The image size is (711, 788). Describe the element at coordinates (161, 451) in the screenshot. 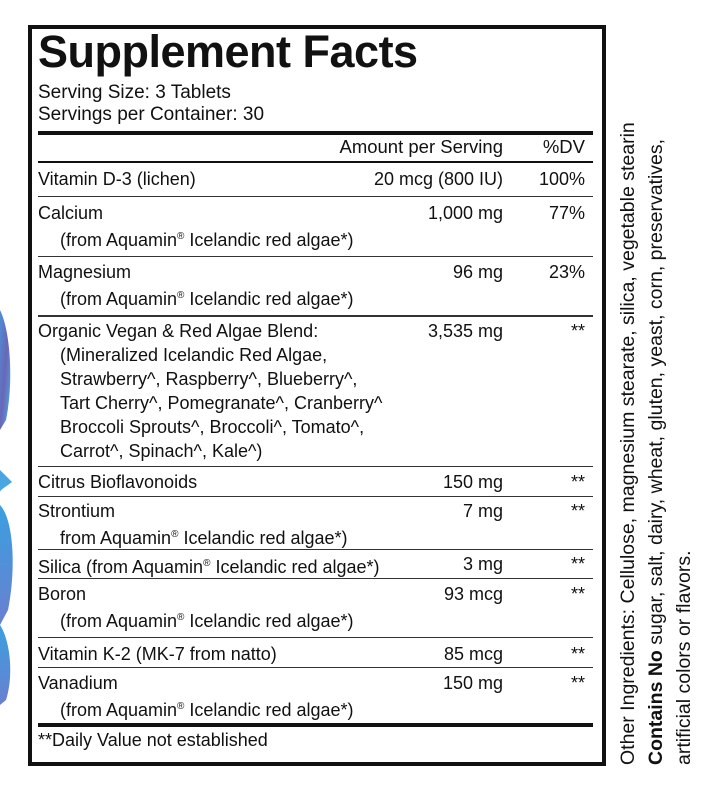

I see `nutrient-source: Carrot^, Spinach^, Kale^)` at that location.